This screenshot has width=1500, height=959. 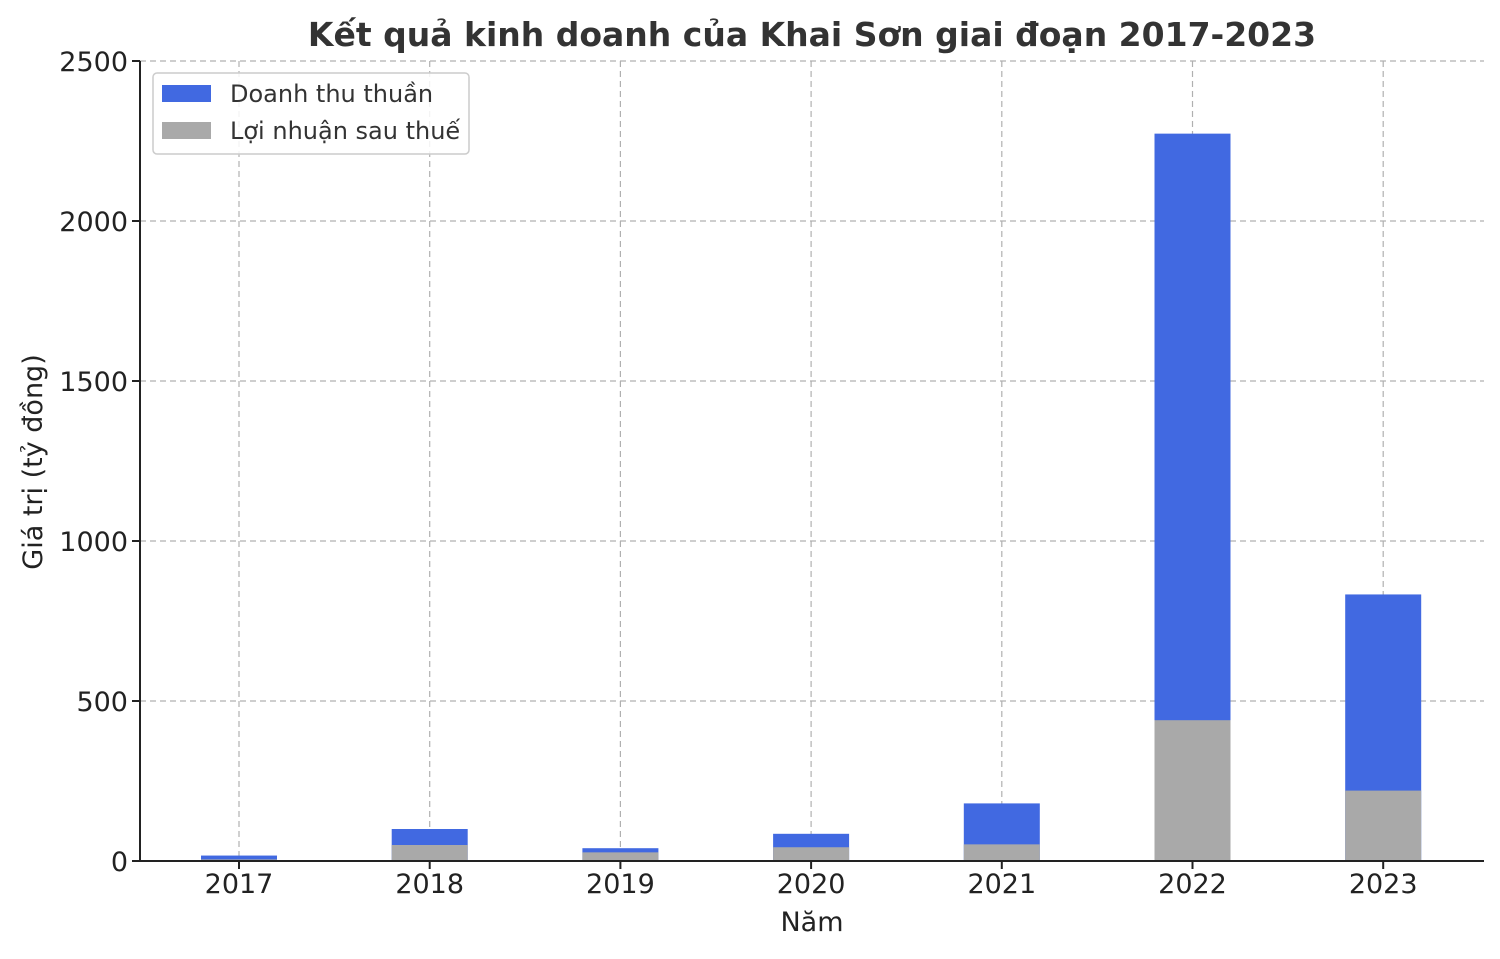 I want to click on x-axis-label: Năm, so click(x=811, y=922).